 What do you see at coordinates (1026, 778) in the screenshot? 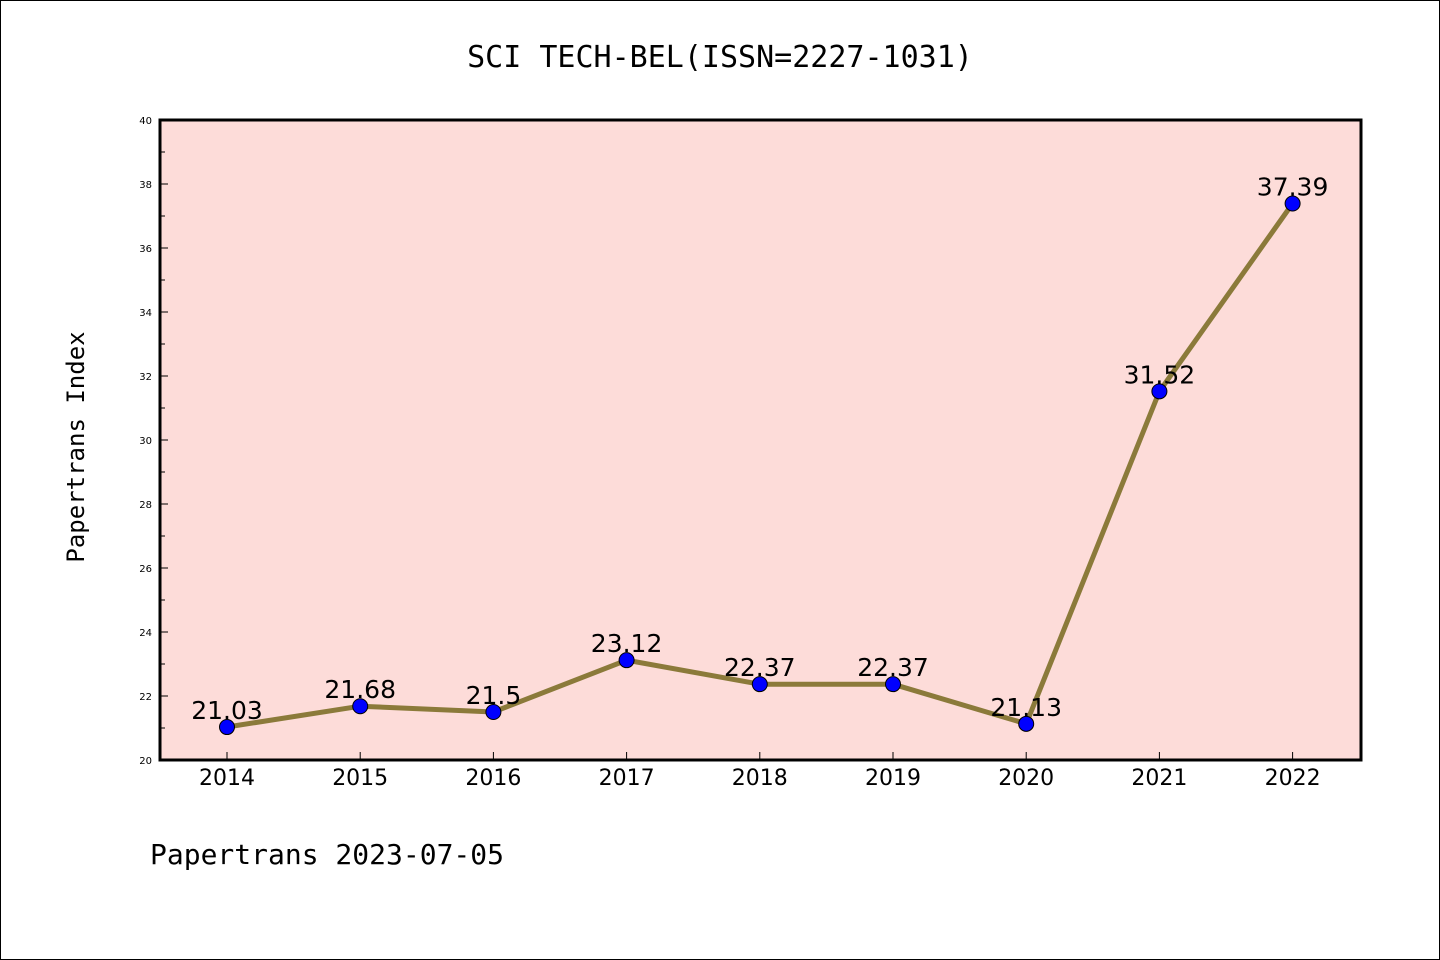
I see `x-tick-label: 2020` at bounding box center [1026, 778].